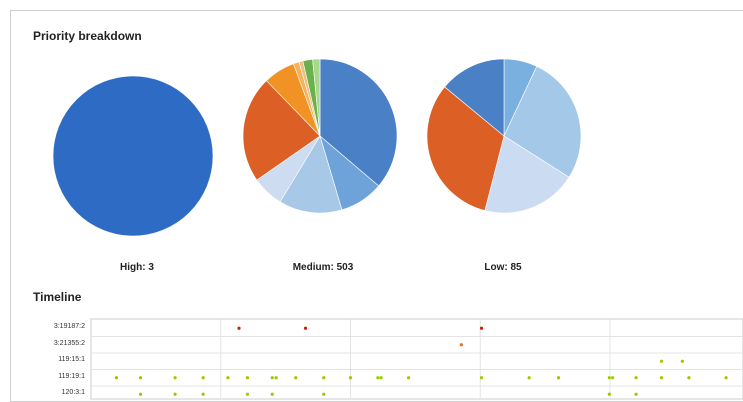 This screenshot has height=402, width=743. What do you see at coordinates (69, 327) in the screenshot?
I see `timeline-row-label: 3:19187:2` at bounding box center [69, 327].